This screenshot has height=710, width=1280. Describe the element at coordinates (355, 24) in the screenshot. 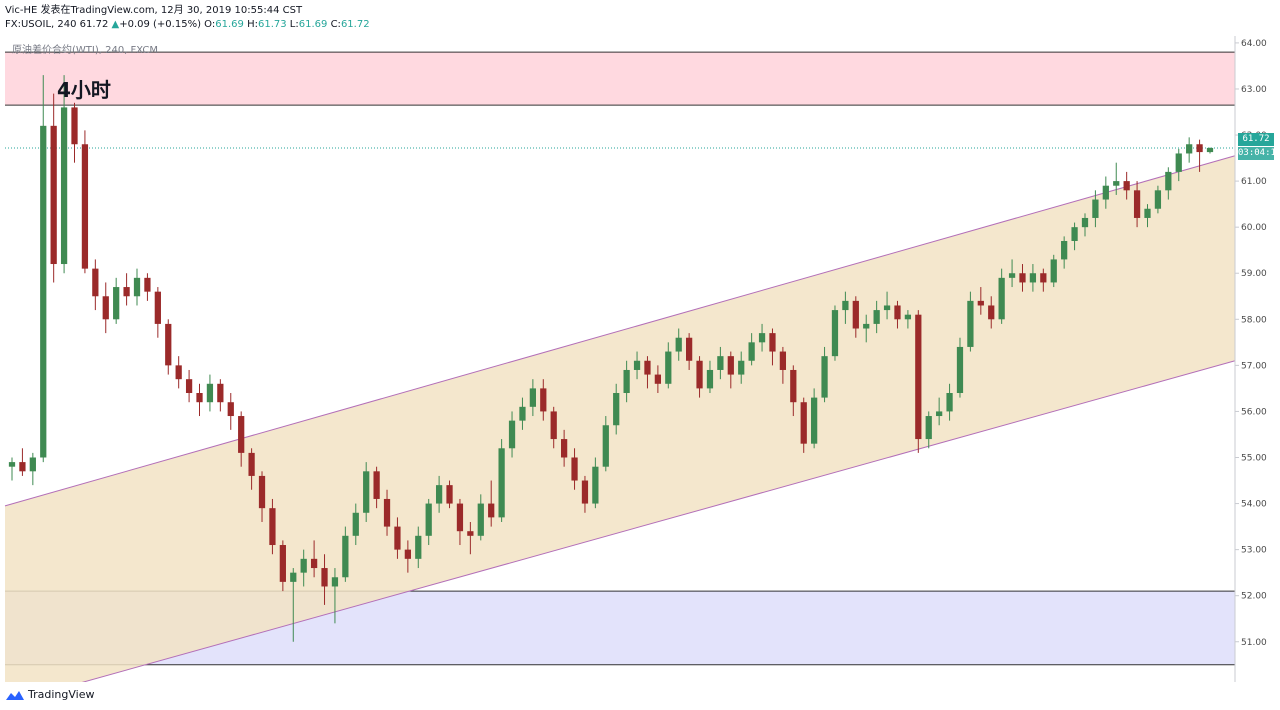

I see `close-value: 61.72` at that location.